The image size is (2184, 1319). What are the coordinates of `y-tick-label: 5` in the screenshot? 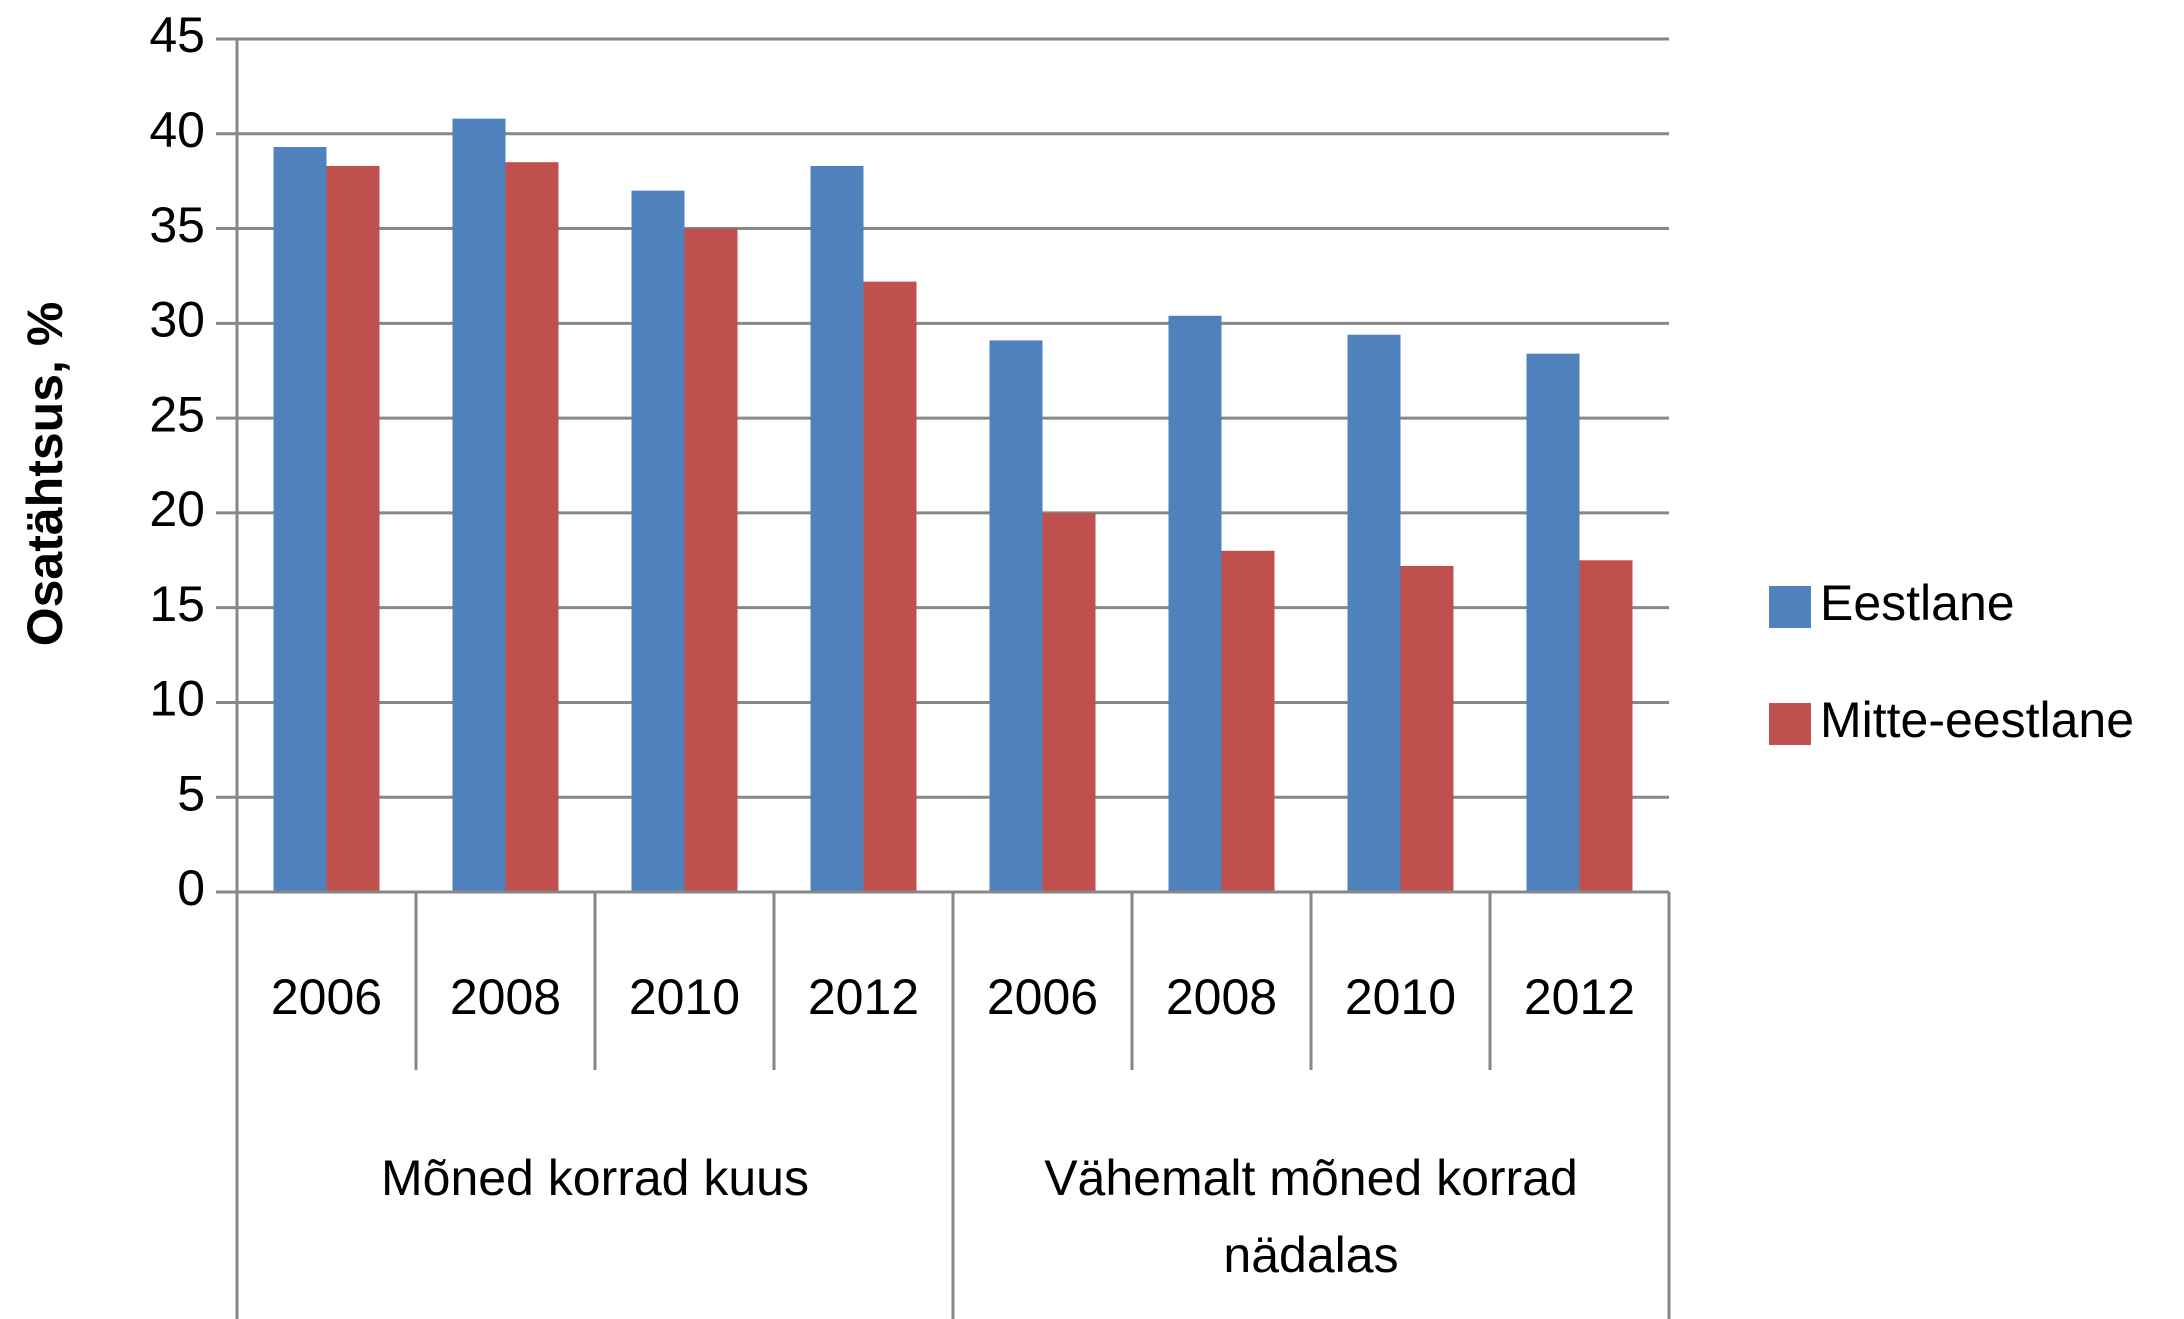 It's located at (191, 793).